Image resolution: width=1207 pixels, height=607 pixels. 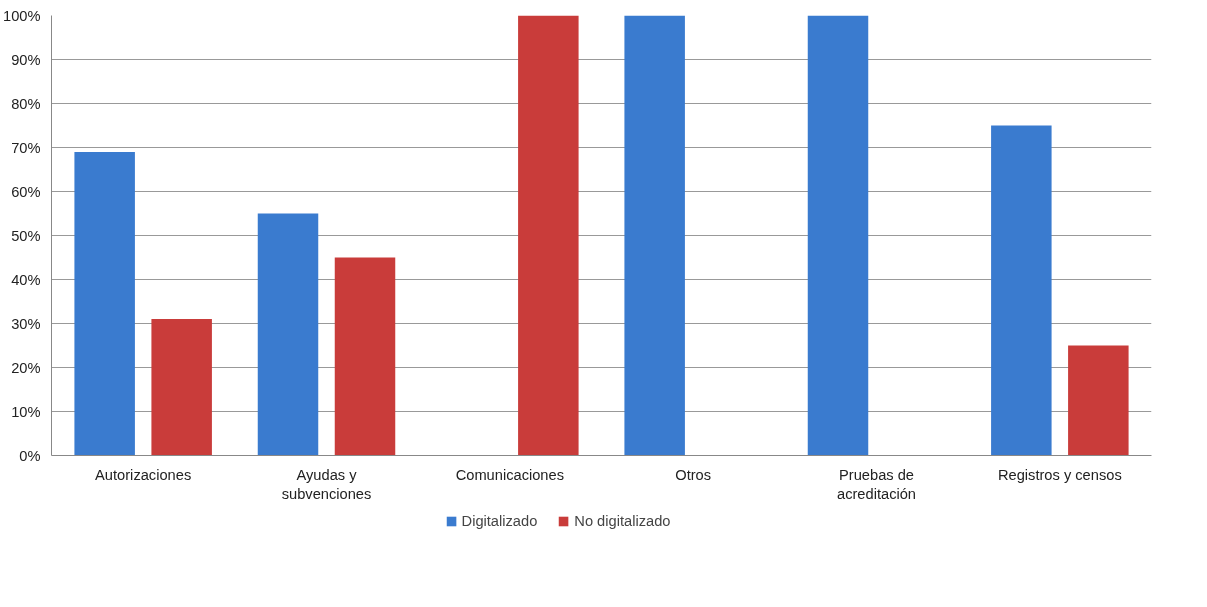 What do you see at coordinates (510, 474) in the screenshot?
I see `x-tick-label: Comunicaciones` at bounding box center [510, 474].